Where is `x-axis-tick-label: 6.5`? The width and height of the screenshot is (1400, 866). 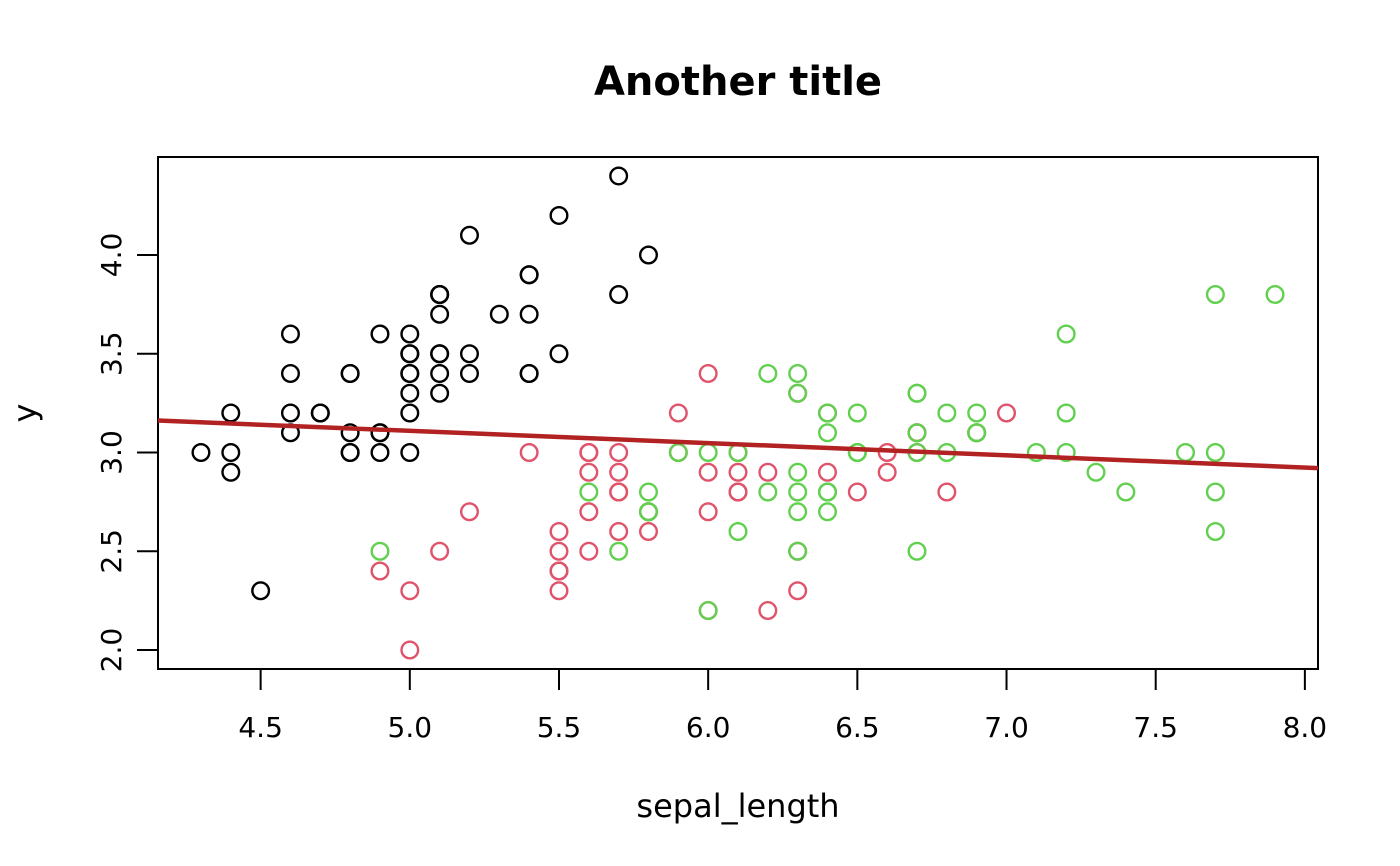 x-axis-tick-label: 6.5 is located at coordinates (857, 727).